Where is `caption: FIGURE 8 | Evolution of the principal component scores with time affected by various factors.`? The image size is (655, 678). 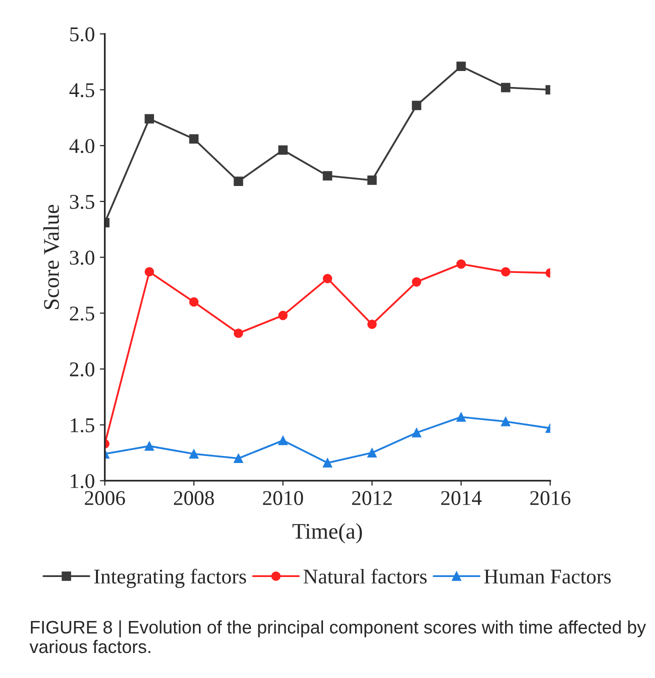 caption: FIGURE 8 | Evolution of the principal component scores with time affected by various factors. is located at coordinates (338, 637).